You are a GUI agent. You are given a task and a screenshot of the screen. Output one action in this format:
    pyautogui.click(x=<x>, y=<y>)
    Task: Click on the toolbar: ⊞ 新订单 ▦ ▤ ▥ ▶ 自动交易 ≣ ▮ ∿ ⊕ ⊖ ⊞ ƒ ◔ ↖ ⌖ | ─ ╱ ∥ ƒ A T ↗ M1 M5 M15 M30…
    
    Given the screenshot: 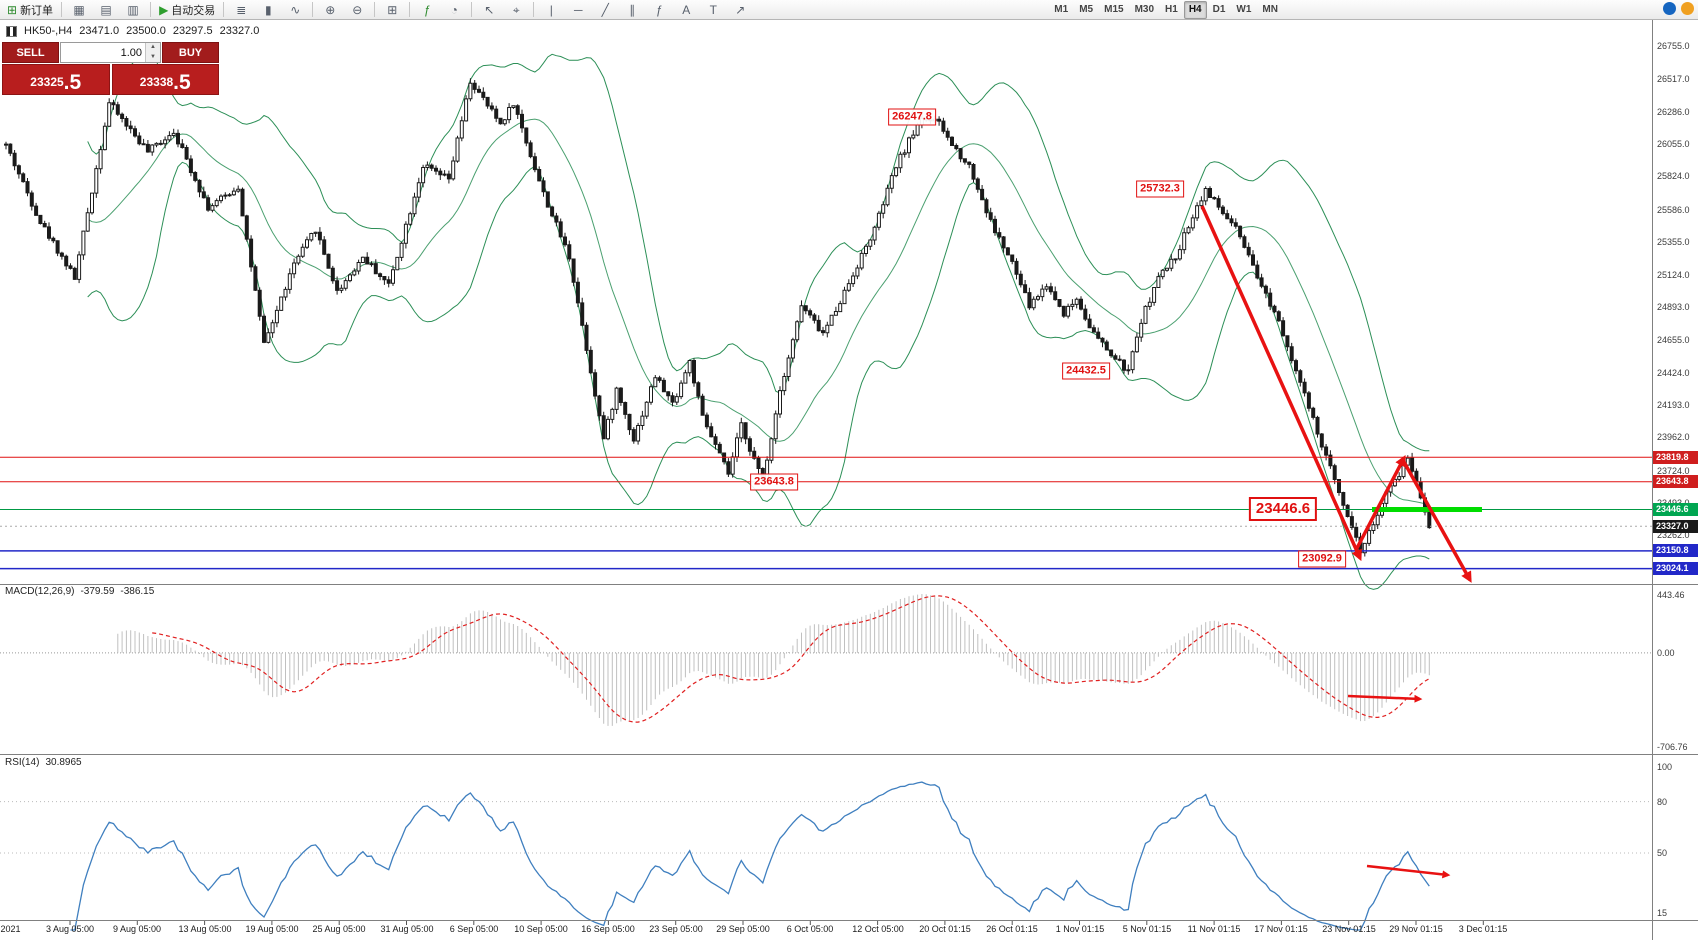 What is the action you would take?
    pyautogui.click(x=849, y=10)
    